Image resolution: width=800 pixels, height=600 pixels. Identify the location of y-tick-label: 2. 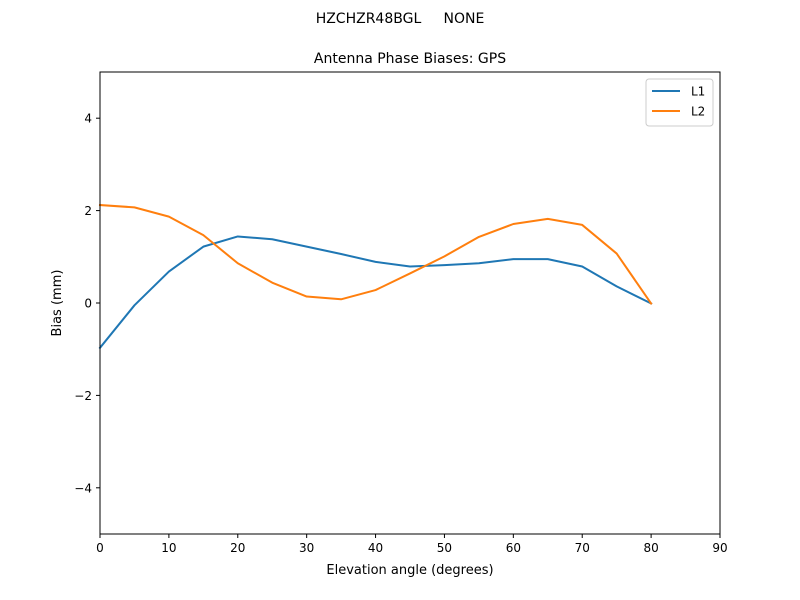
(88, 211).